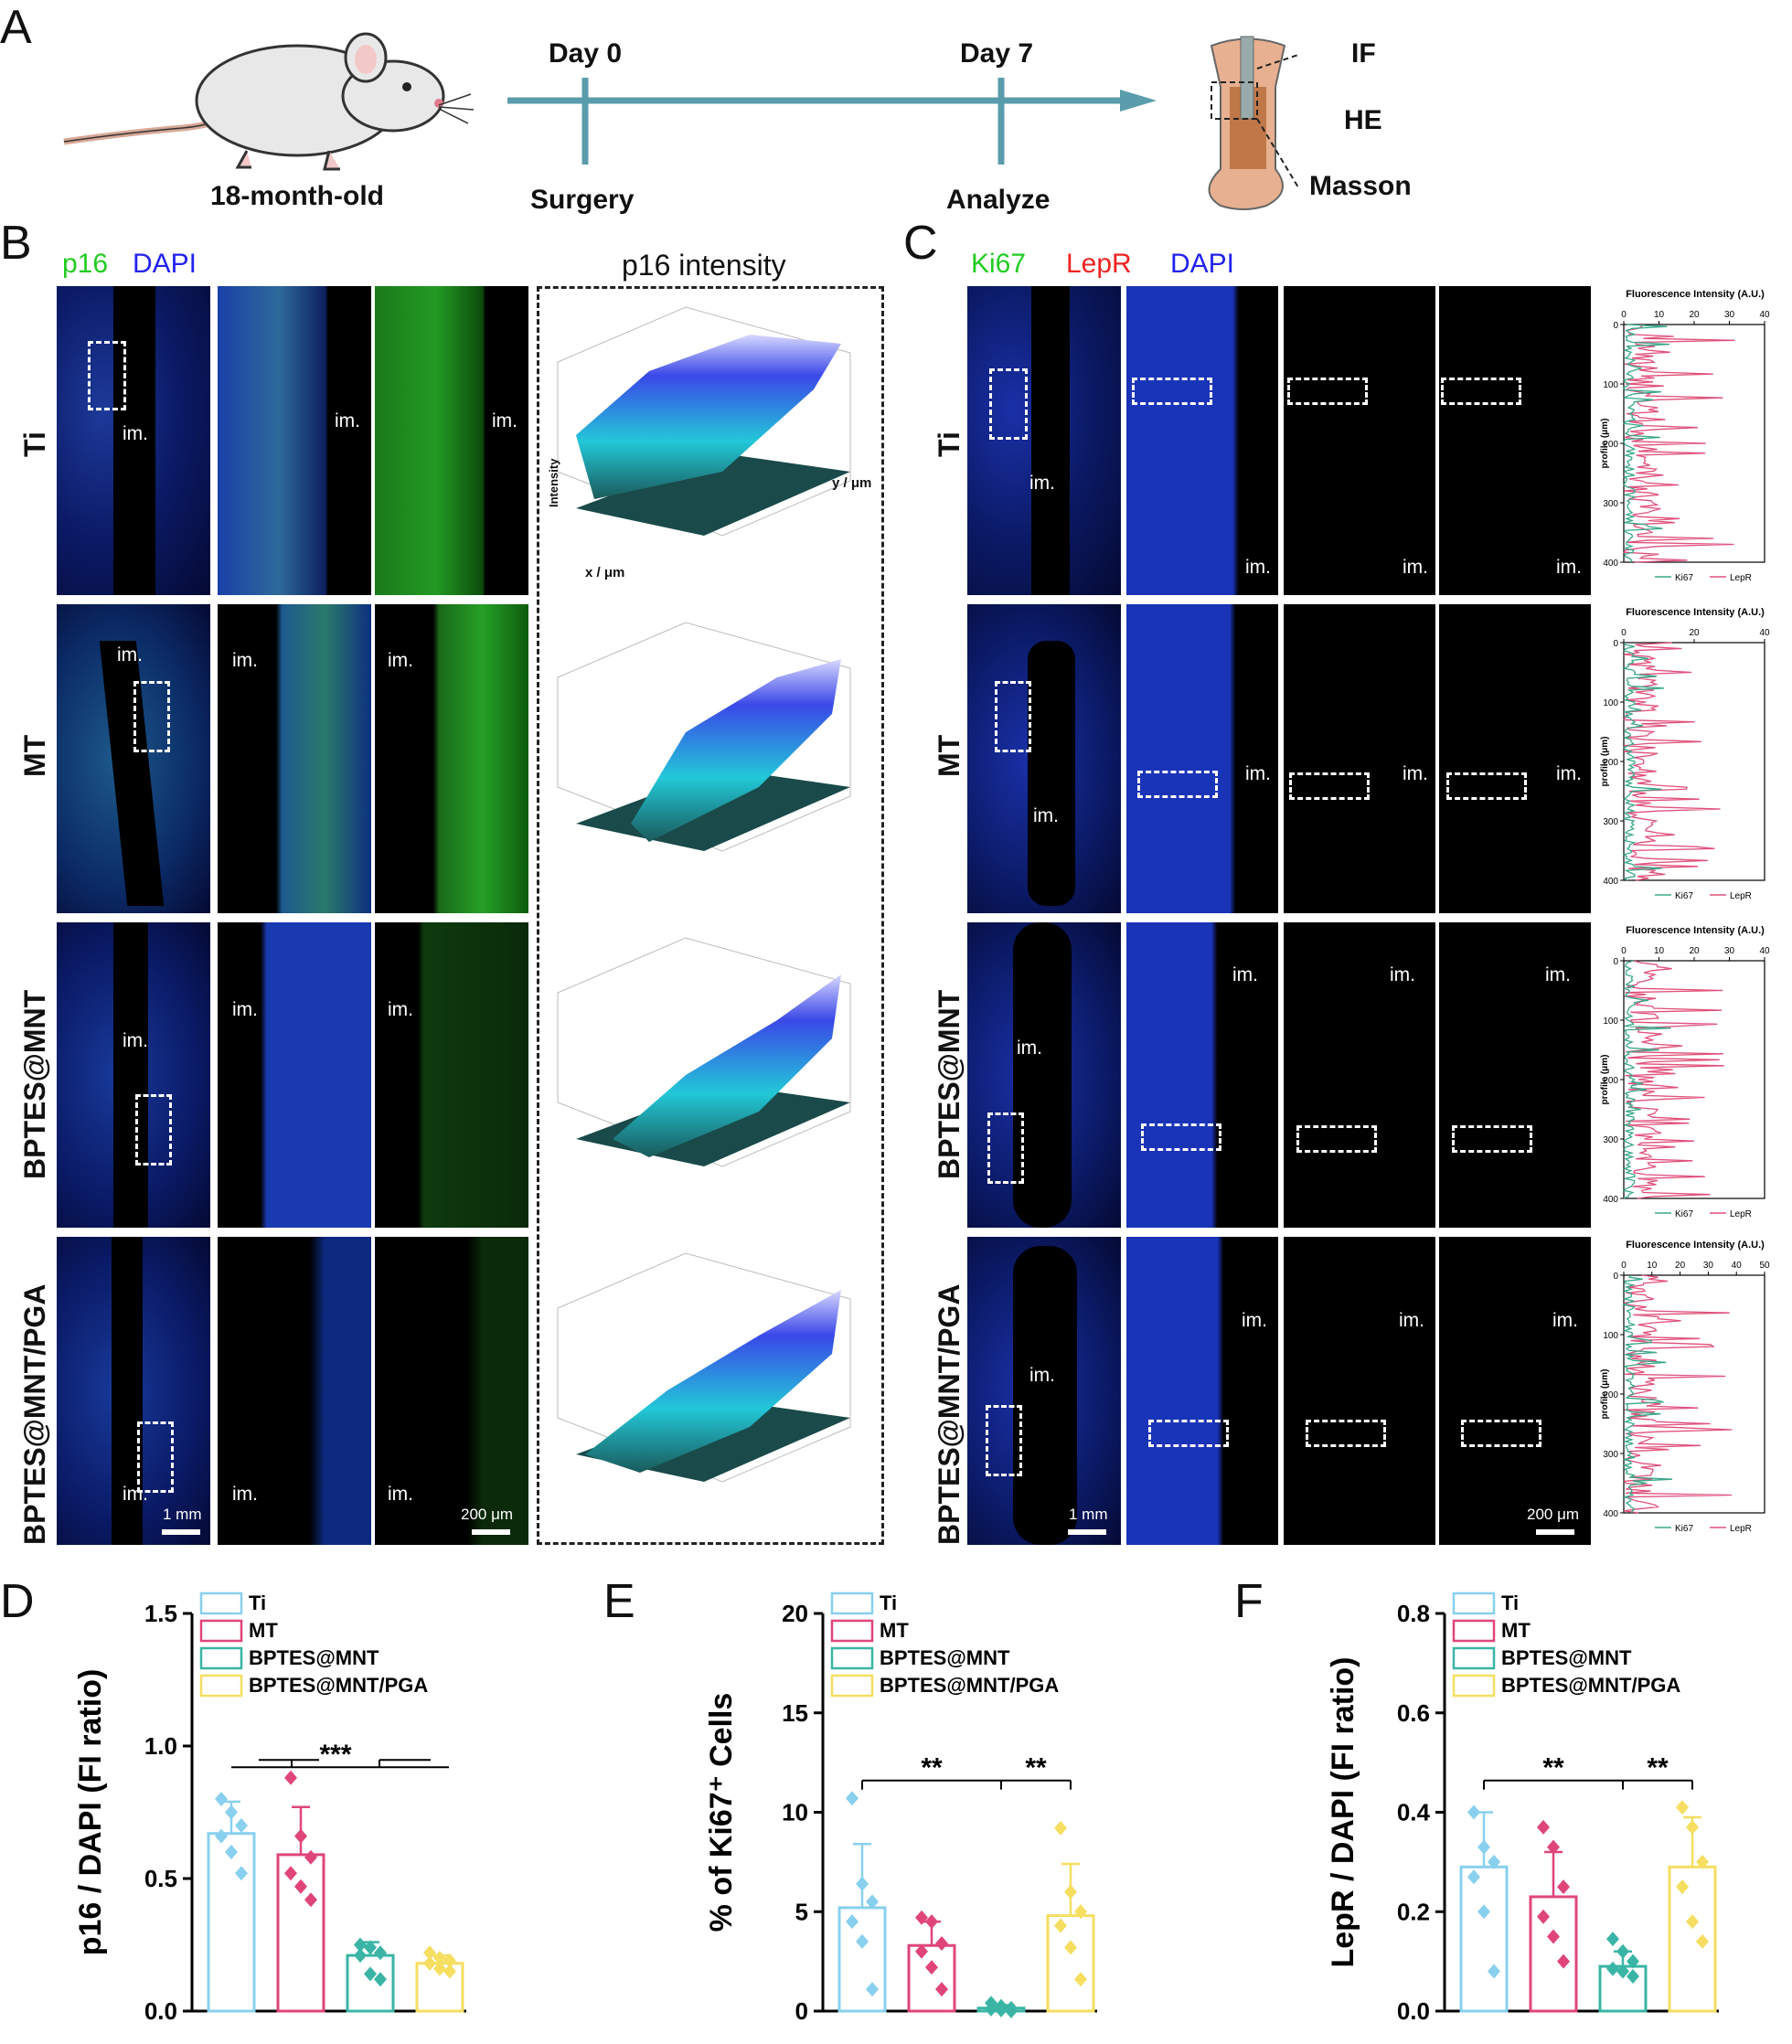 Image resolution: width=1792 pixels, height=2044 pixels. I want to click on profile-xtick-label: 50, so click(1764, 1266).